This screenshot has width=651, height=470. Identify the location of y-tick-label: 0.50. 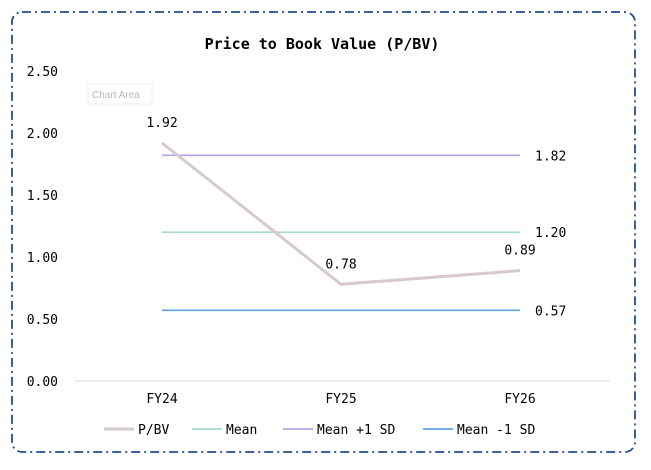
(42, 320).